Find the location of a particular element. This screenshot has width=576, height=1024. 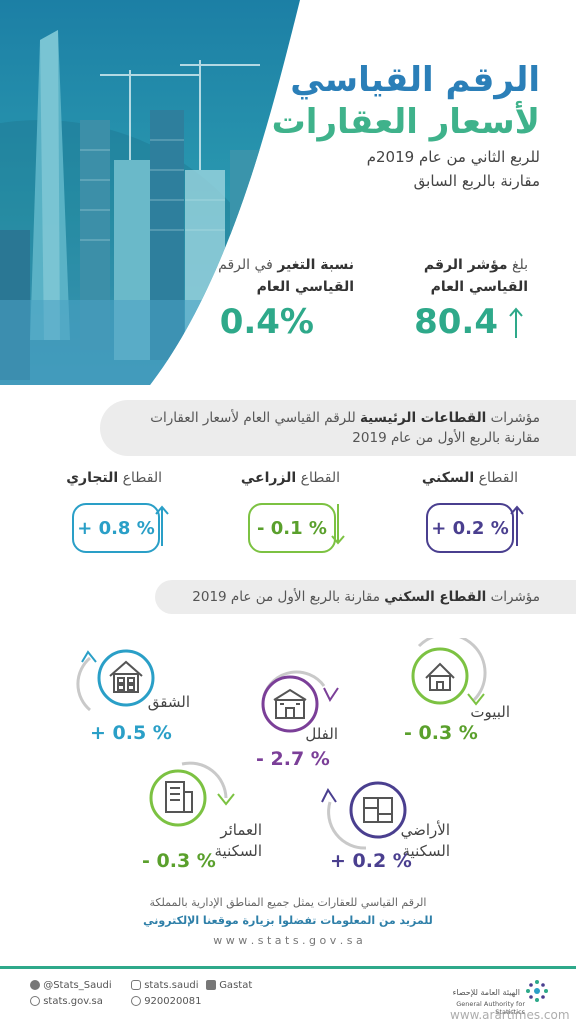

sector-residential-label: القطاع السكني is located at coordinates (453, 478).